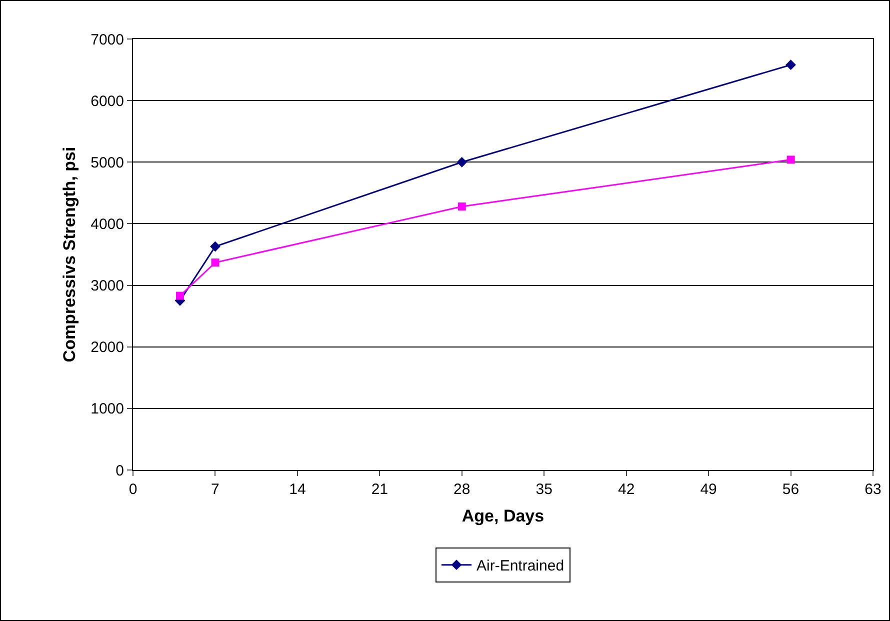 The width and height of the screenshot is (890, 621). What do you see at coordinates (107, 409) in the screenshot?
I see `y-tick-label: 1000` at bounding box center [107, 409].